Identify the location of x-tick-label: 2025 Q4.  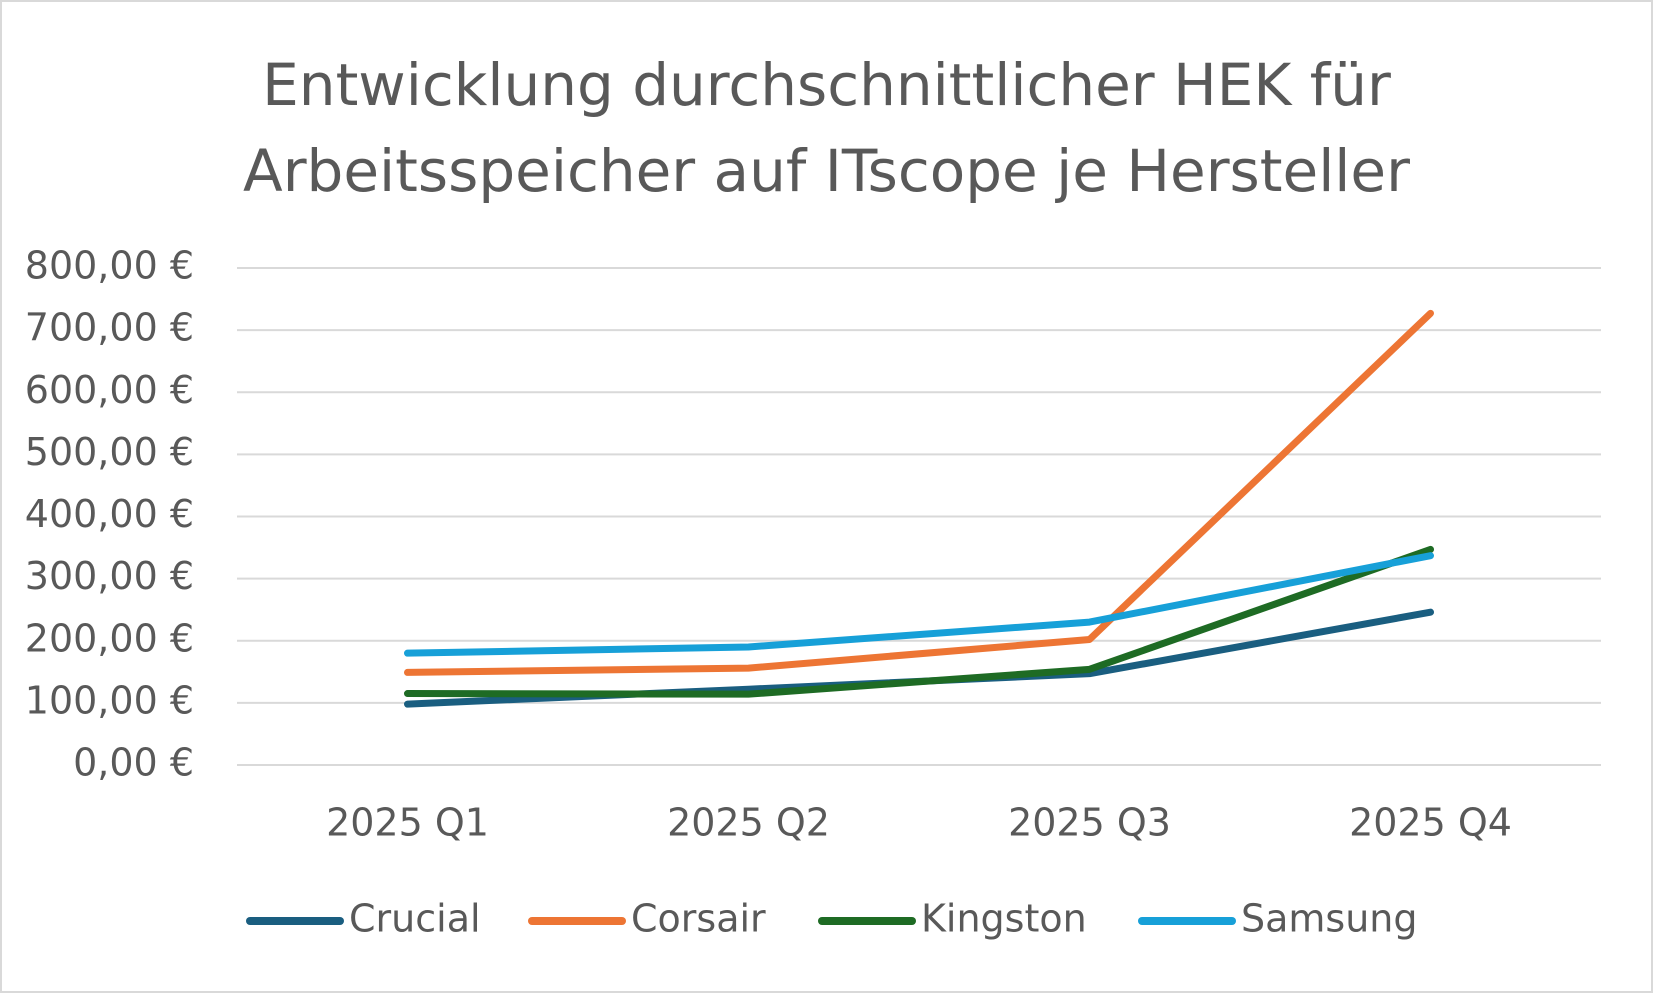
(1430, 823).